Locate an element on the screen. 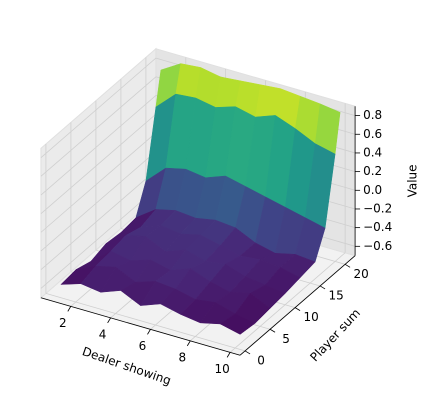  x-tick-label: 2 is located at coordinates (63, 323).